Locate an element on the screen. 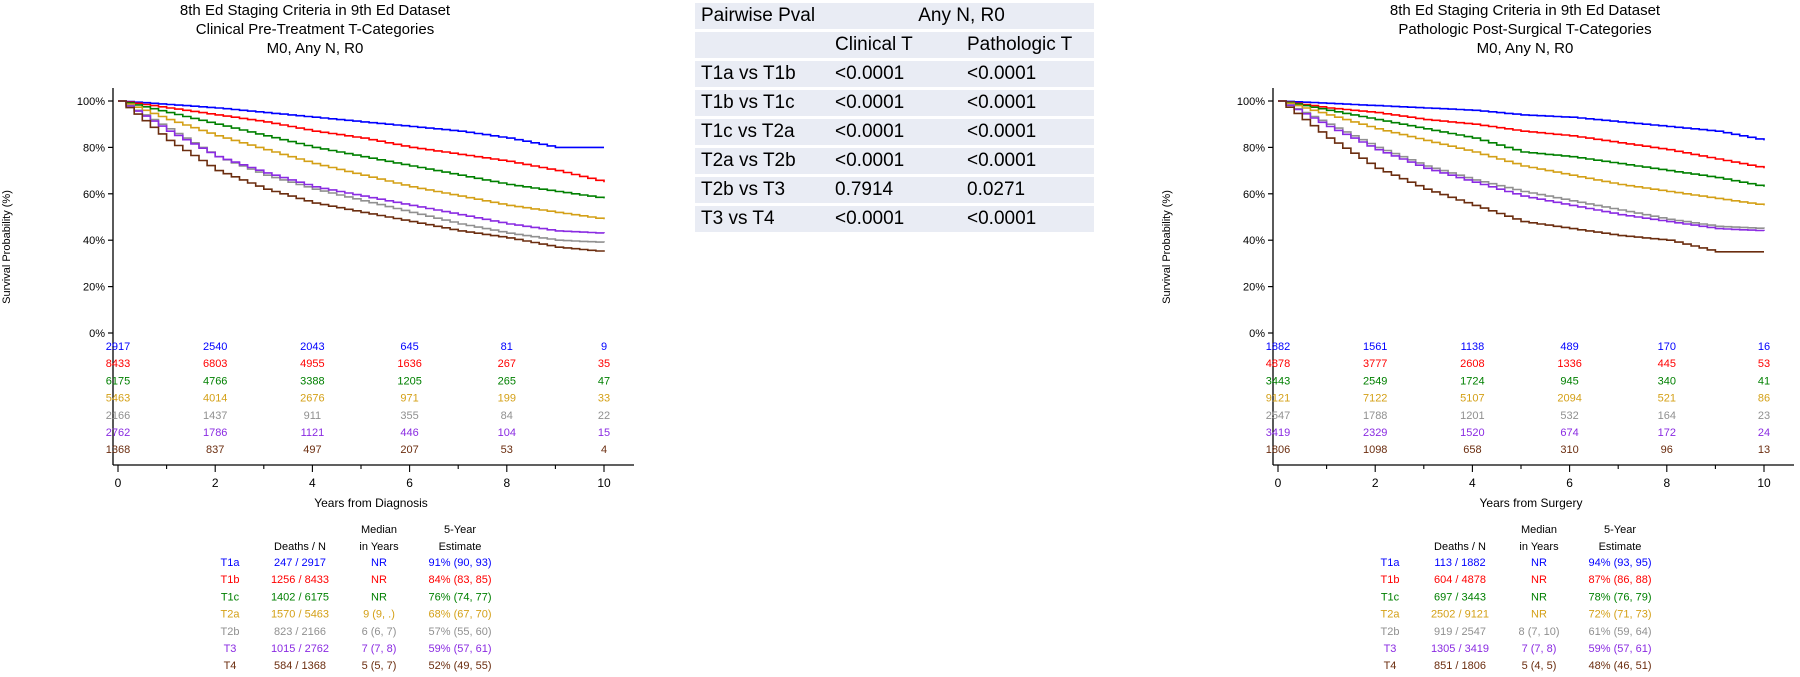  at-risk-count: 1201 is located at coordinates (1472, 416).